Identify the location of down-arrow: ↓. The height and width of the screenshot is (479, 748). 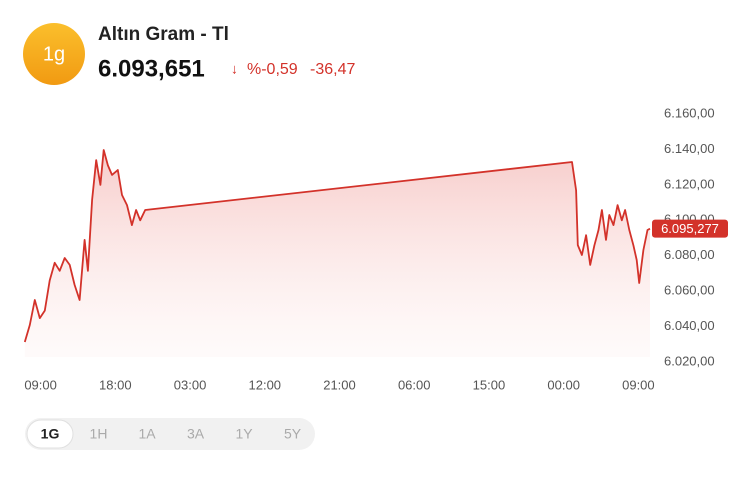
(234, 69).